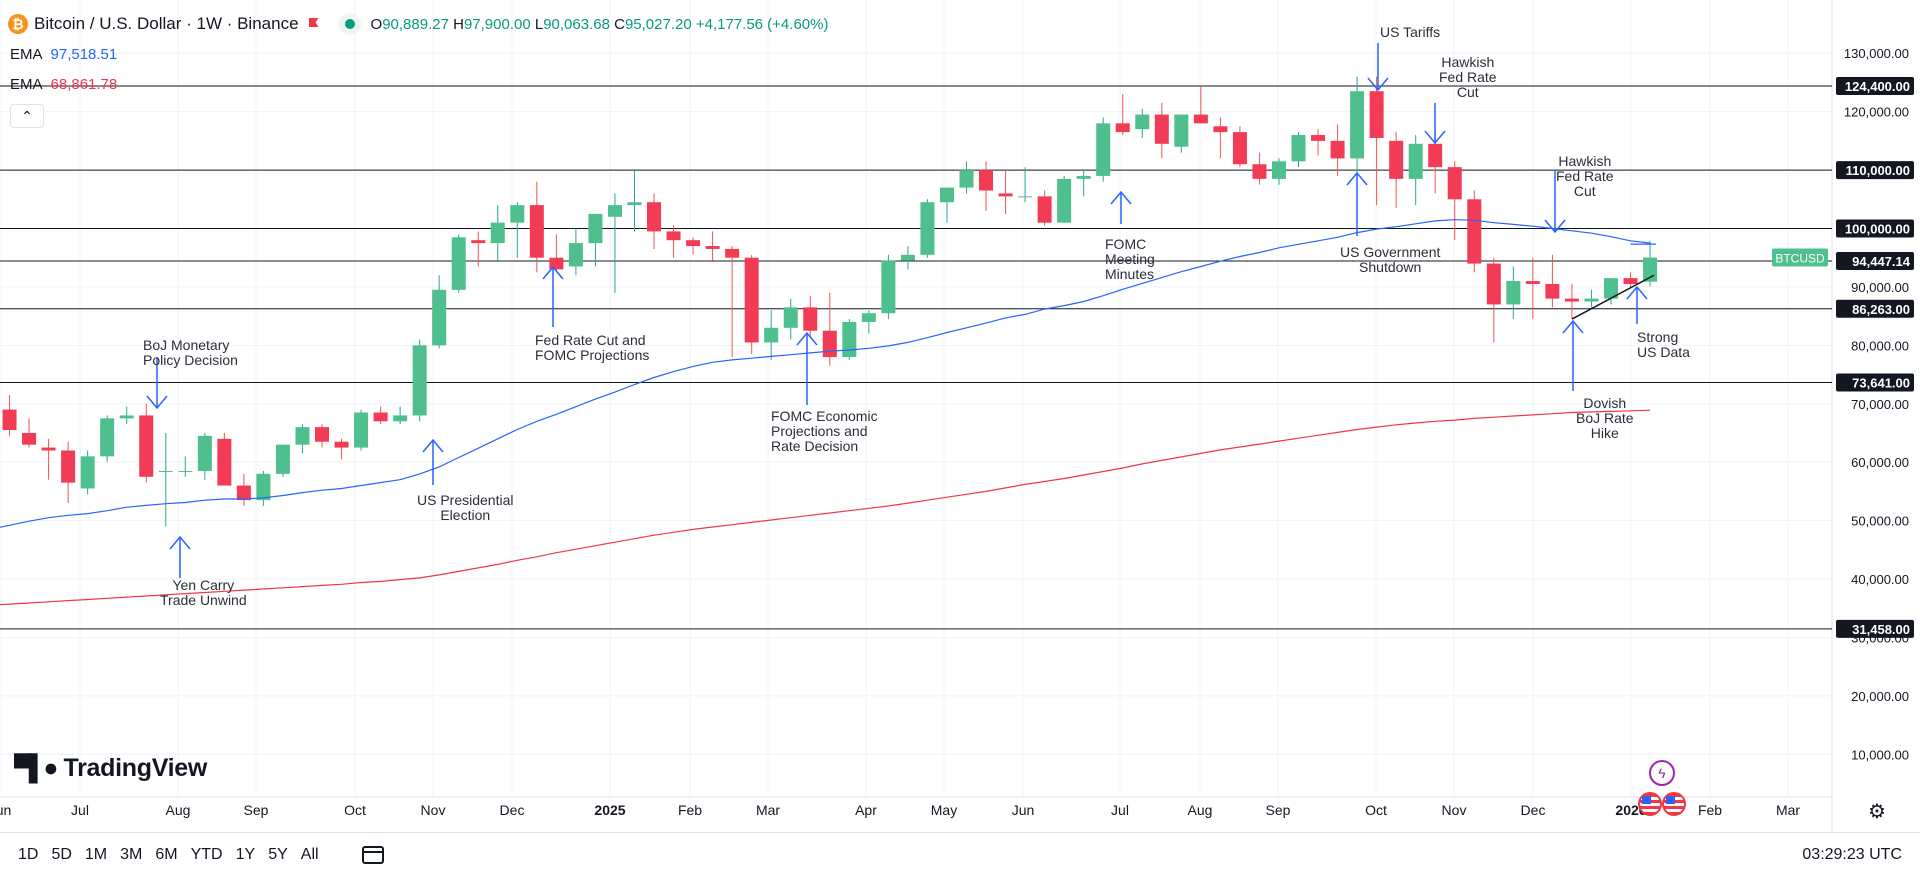  Describe the element at coordinates (1880, 345) in the screenshot. I see `y-tick-label: 80,000.00` at that location.